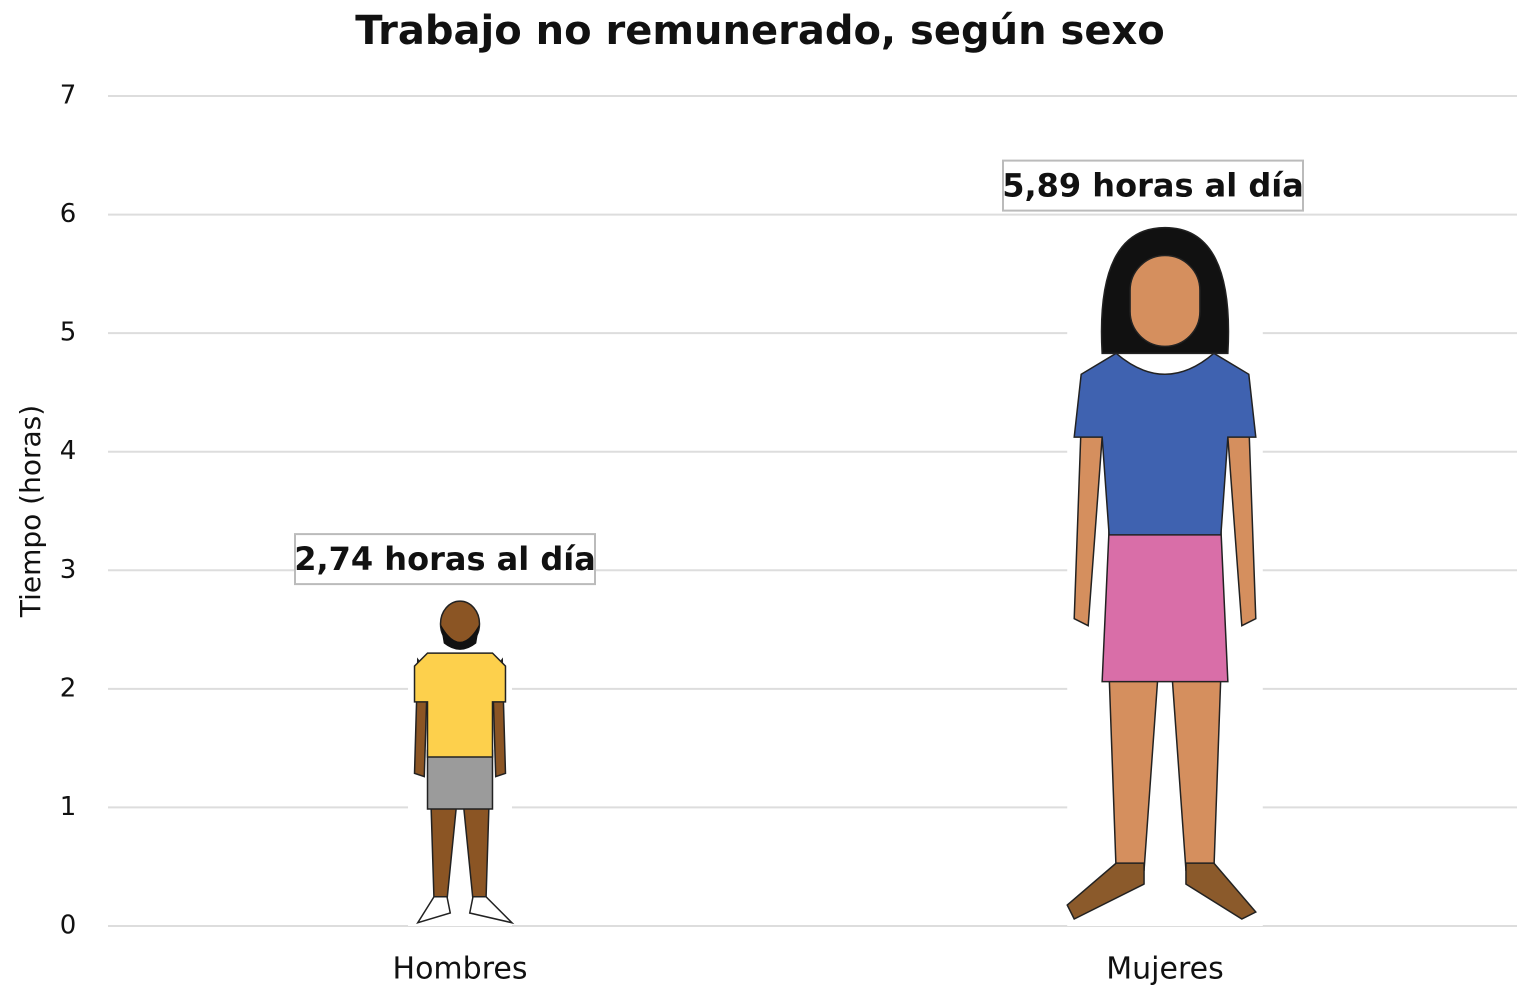  Describe the element at coordinates (1164, 969) in the screenshot. I see `x-tick-label: Mujeres` at that location.